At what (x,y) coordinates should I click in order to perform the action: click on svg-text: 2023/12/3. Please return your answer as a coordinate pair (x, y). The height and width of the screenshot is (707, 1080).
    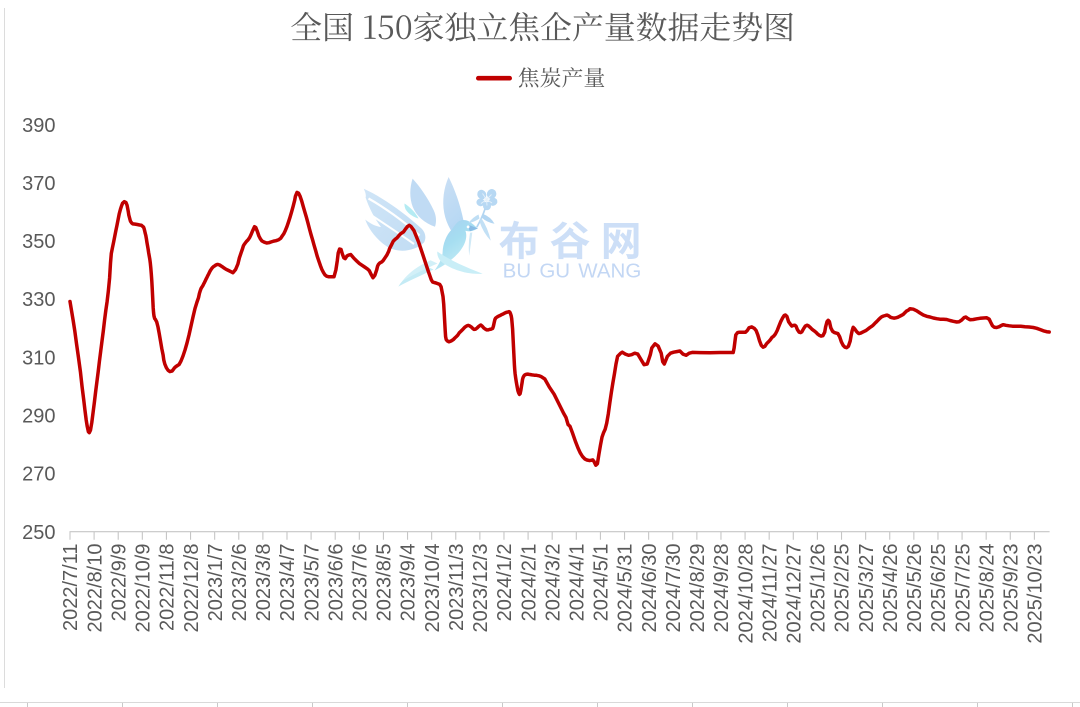
    Looking at the image, I should click on (481, 588).